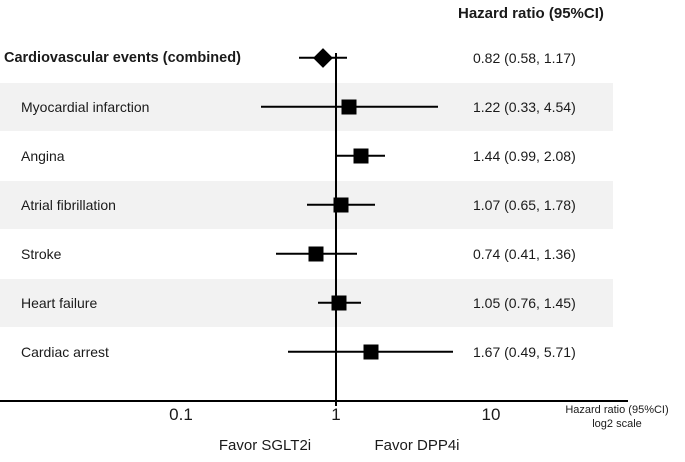 The width and height of the screenshot is (685, 462). I want to click on x-axis-line, so click(314, 401).